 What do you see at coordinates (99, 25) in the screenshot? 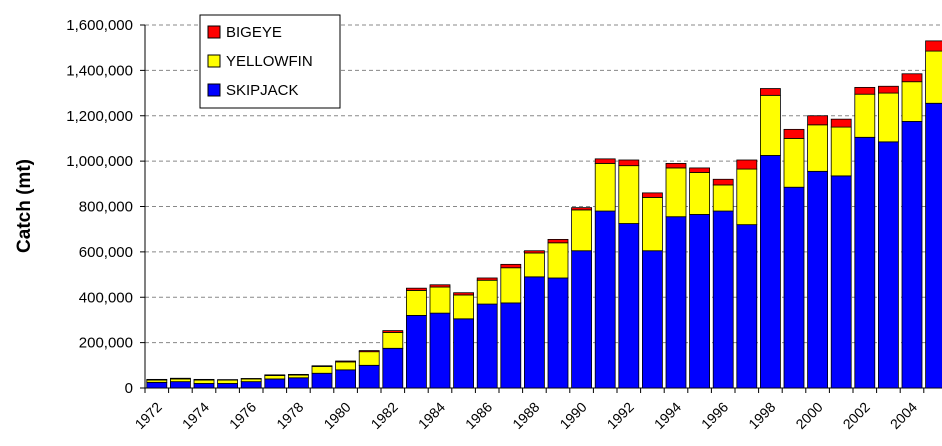
I see `y-tick-label: 1,600,000` at bounding box center [99, 25].